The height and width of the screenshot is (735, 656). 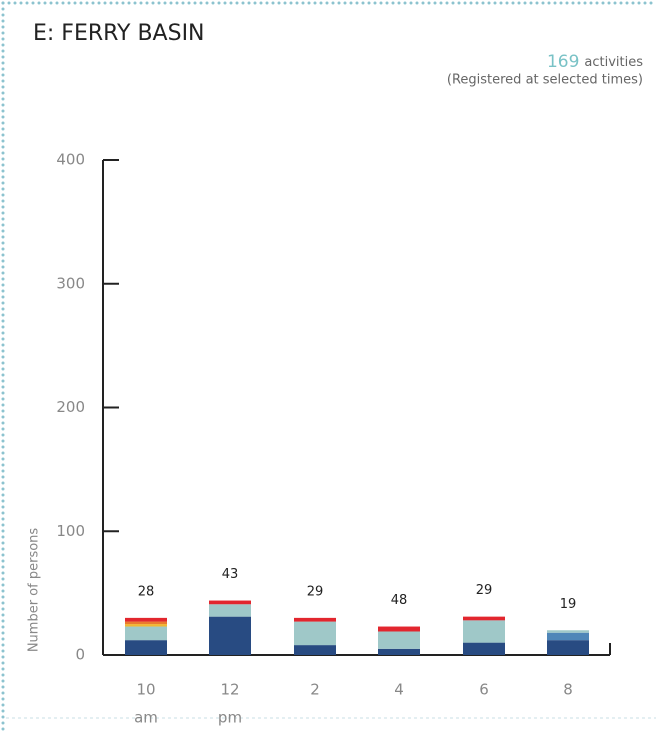 What do you see at coordinates (145, 690) in the screenshot?
I see `x-tick-label: 10` at bounding box center [145, 690].